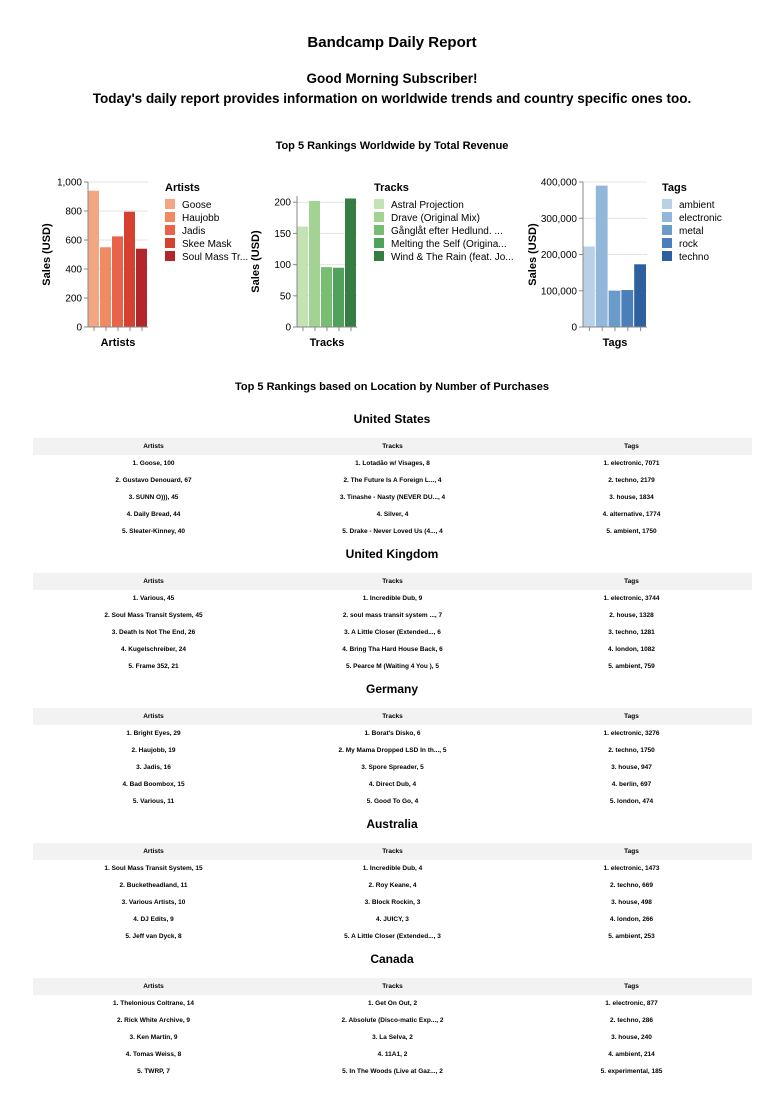 This screenshot has width=784, height=1118. I want to click on cell-tag: 5. ambient, 253, so click(631, 936).